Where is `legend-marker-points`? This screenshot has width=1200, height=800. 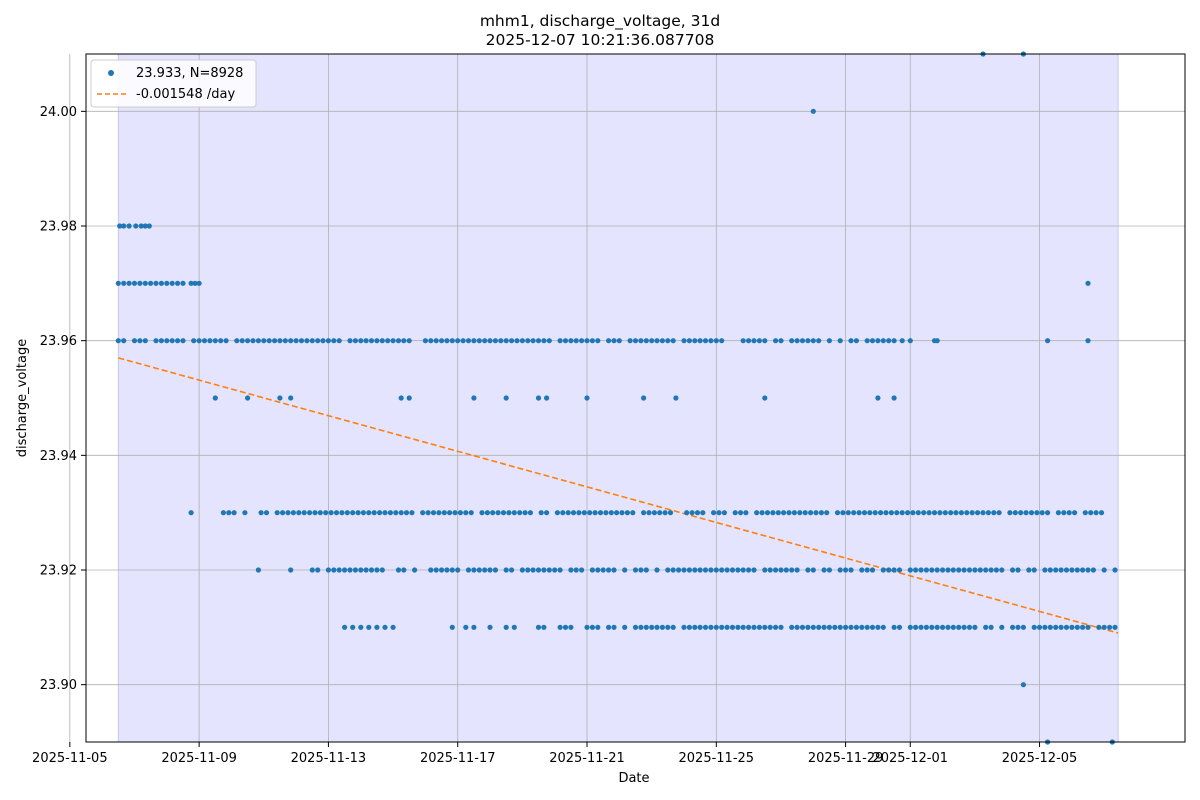 legend-marker-points is located at coordinates (111, 73).